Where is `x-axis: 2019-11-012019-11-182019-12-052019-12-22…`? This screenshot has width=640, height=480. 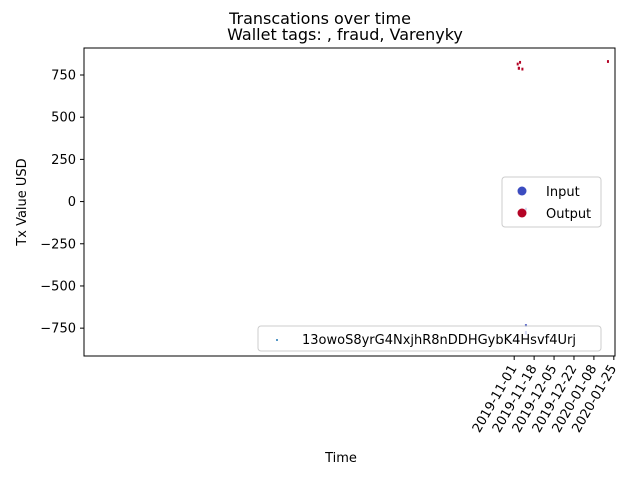 x-axis: 2019-11-012019-11-182019-12-052019-12-22… is located at coordinates (545, 395).